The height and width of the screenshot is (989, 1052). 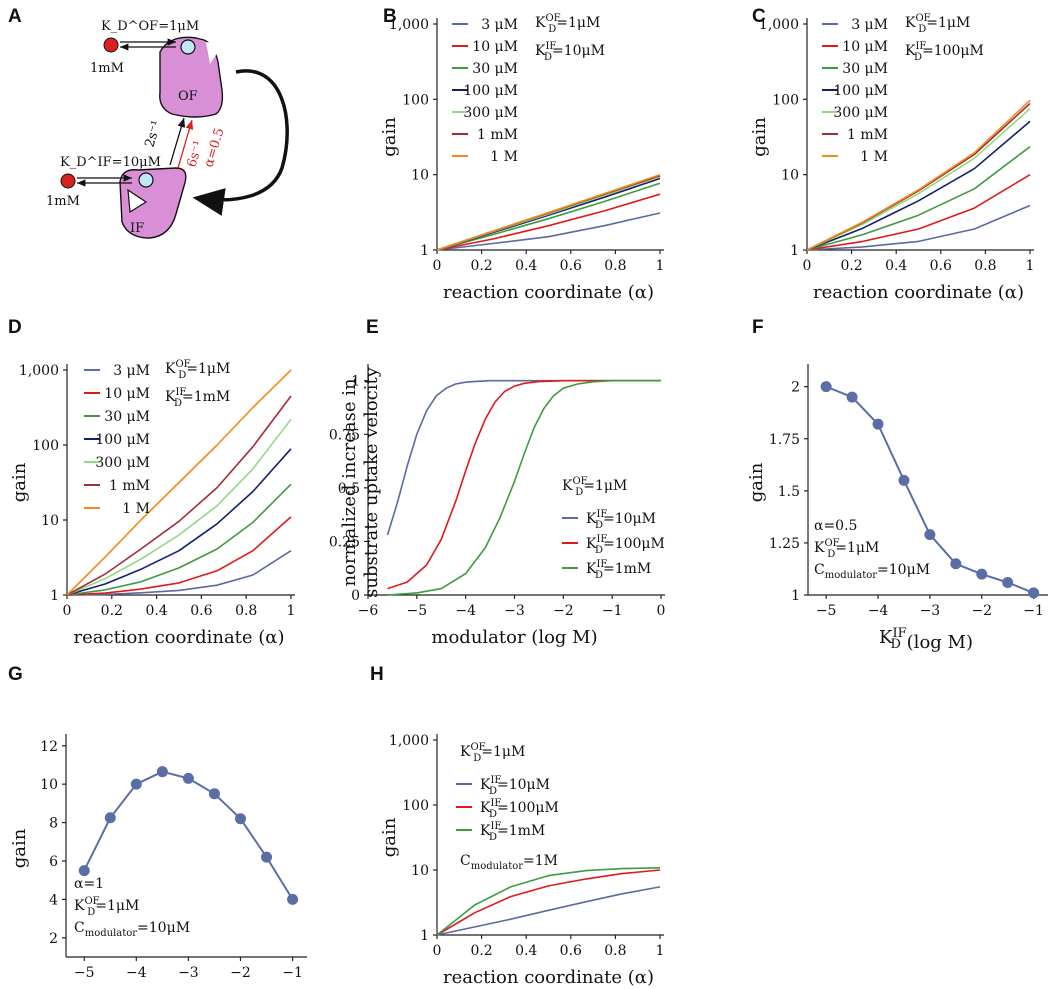 What do you see at coordinates (185, 144) in the screenshot?
I see `rate-arrow-red` at bounding box center [185, 144].